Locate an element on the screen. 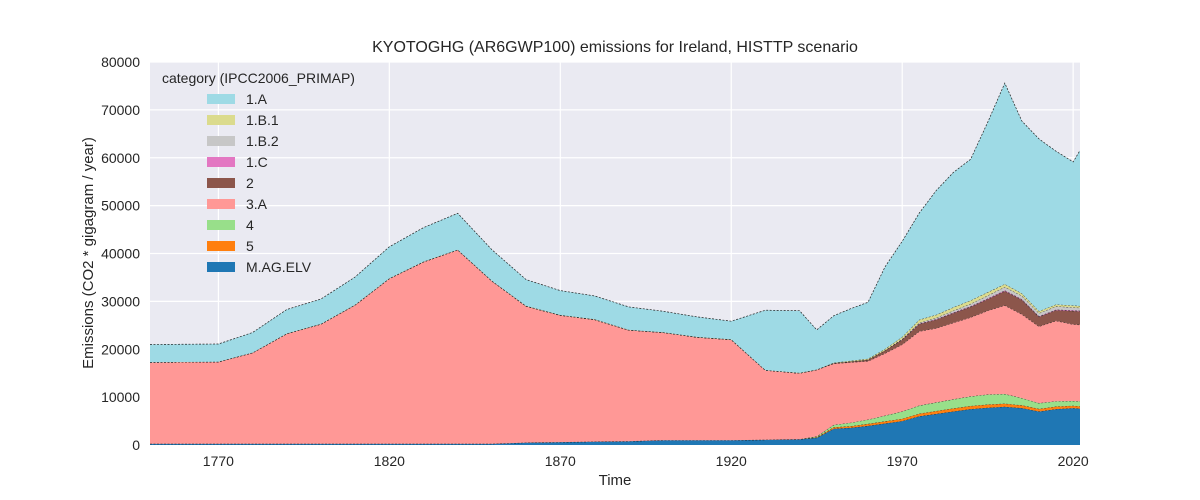  y-tick-label: 30000 is located at coordinates (120, 301).